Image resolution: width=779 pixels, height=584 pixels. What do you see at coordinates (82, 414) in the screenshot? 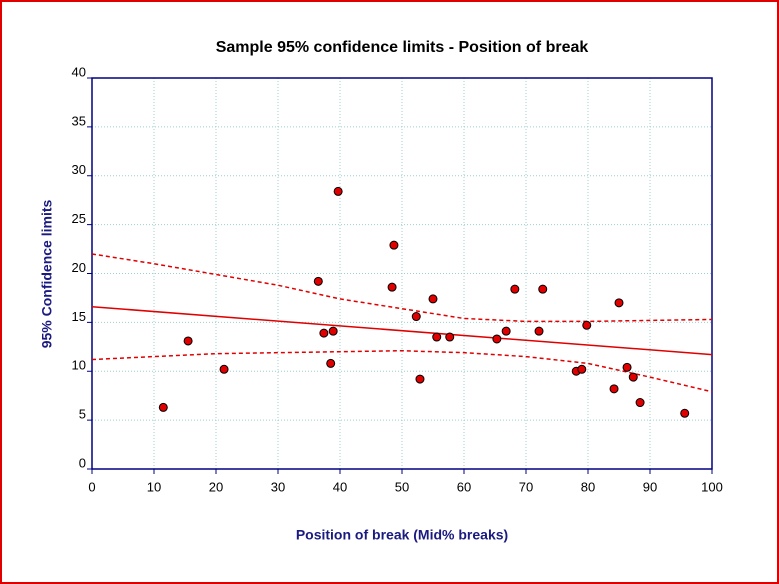
I see `y-tick-label: 5` at bounding box center [82, 414].